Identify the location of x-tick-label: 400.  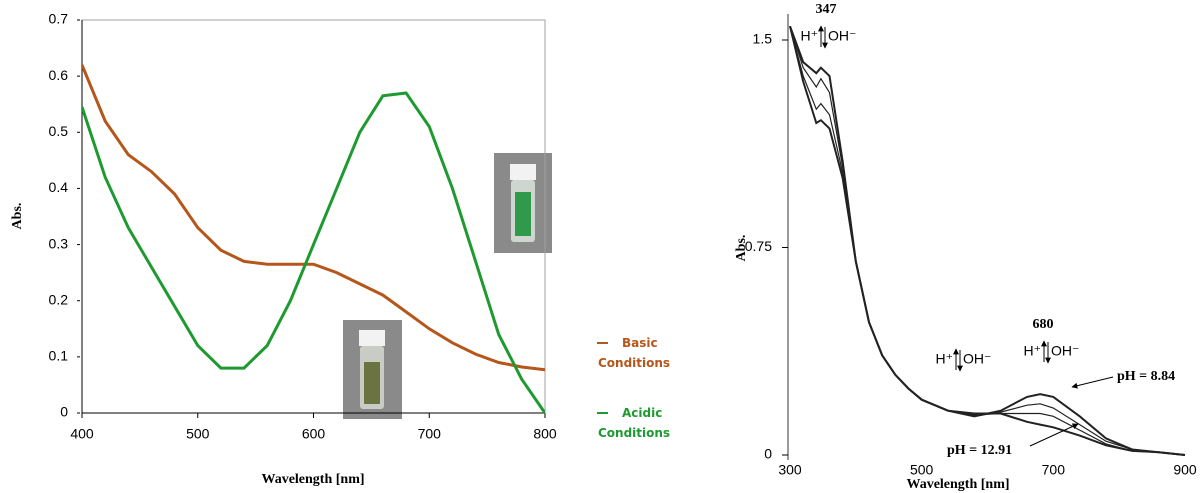
(82, 434).